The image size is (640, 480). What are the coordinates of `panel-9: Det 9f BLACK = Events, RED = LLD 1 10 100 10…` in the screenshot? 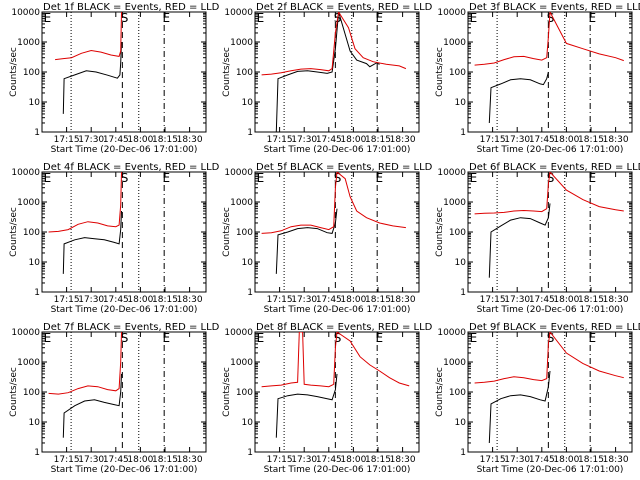 It's located at (537, 398).